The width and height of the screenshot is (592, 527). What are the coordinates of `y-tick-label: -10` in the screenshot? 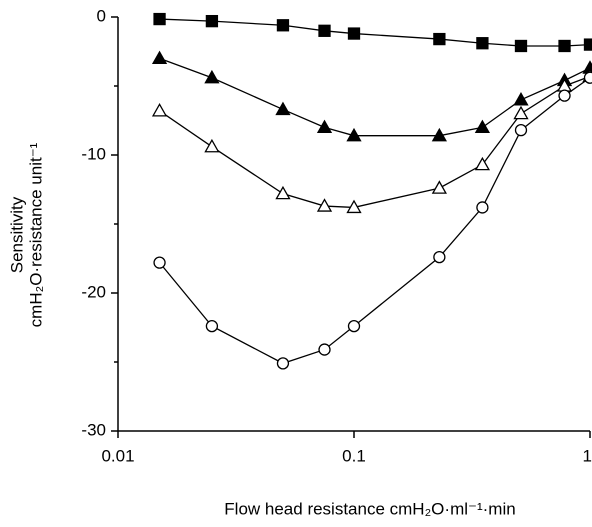 It's located at (93, 153).